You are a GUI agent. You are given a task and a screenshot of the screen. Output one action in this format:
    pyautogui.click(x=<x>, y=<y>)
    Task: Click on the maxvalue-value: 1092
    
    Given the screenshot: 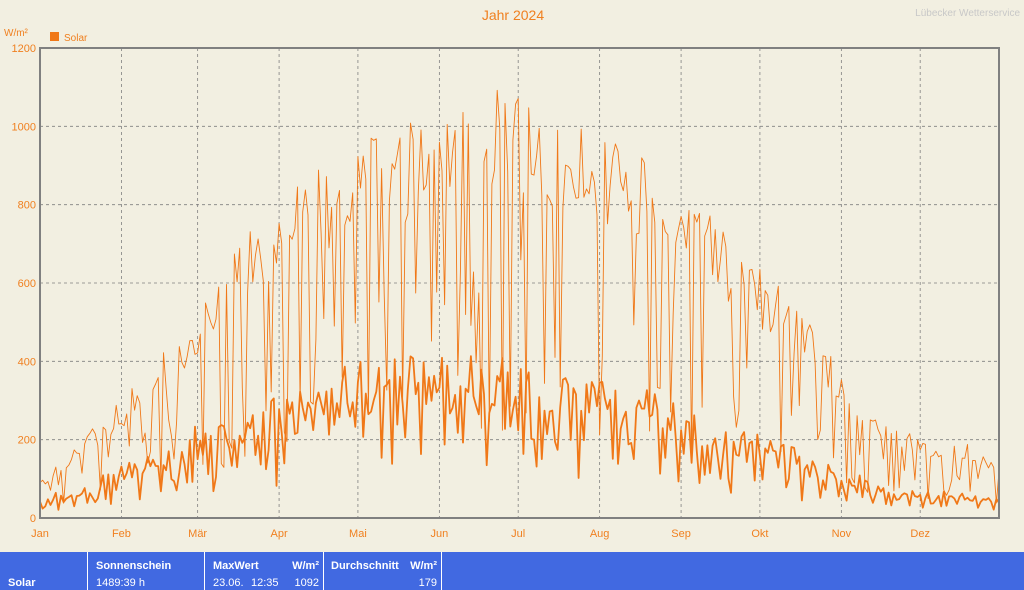 What is the action you would take?
    pyautogui.click(x=306, y=583)
    